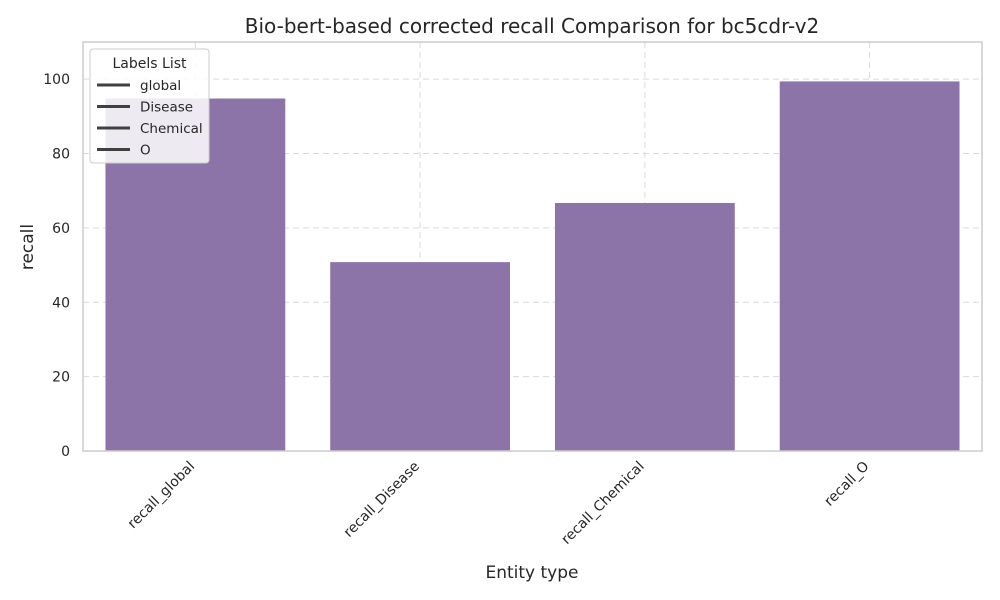 The image size is (1000, 600). I want to click on legend: Labels List global Disease Chemical O, so click(149, 106).